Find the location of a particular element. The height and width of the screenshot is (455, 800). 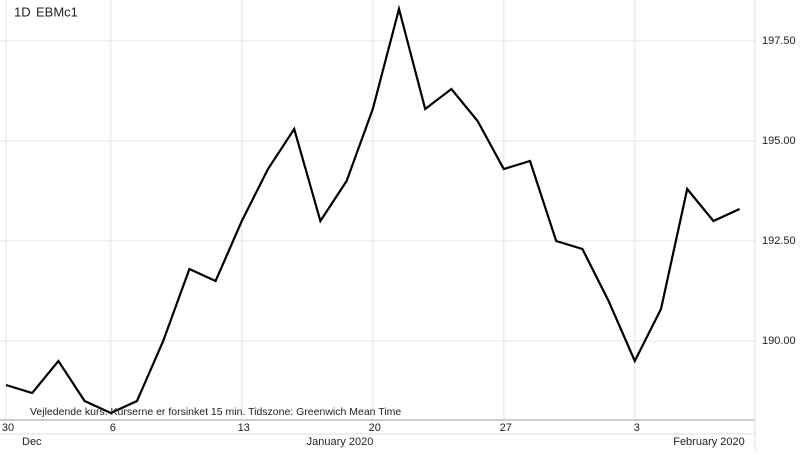

x-tick-label: 13 is located at coordinates (244, 428).